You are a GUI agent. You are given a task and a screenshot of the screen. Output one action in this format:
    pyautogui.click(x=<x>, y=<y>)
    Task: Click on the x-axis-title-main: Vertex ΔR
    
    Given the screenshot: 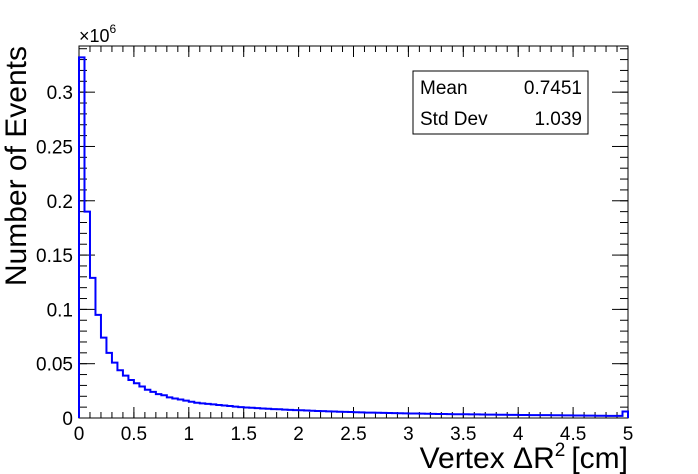 What is the action you would take?
    pyautogui.click(x=487, y=458)
    